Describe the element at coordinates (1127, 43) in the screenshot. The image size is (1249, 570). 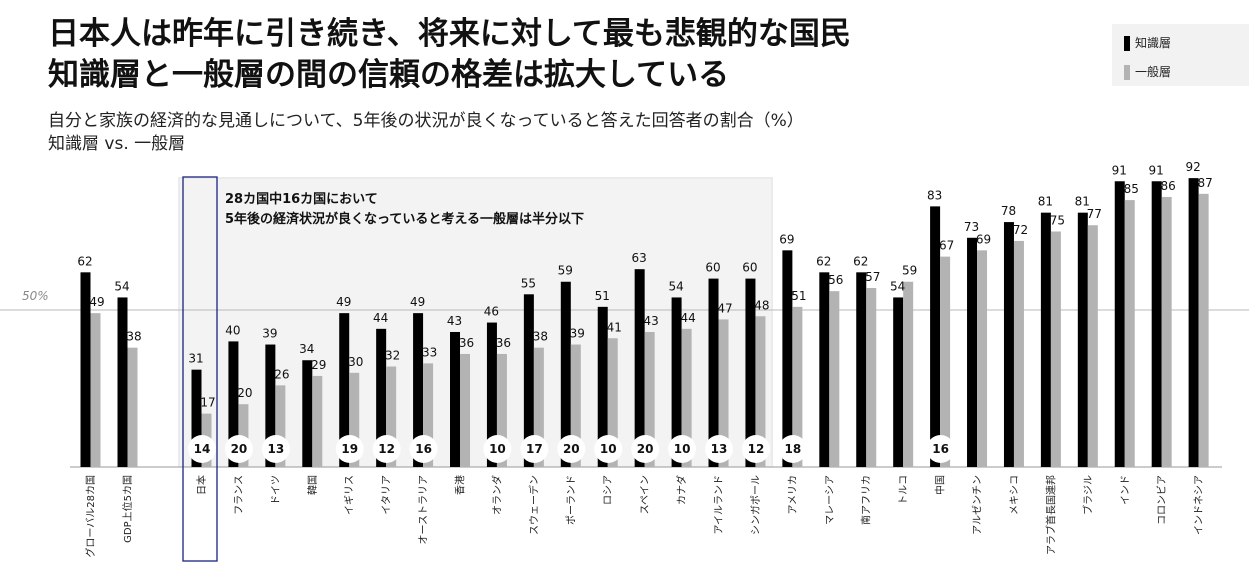
I see `legend-swatch-knowledge` at that location.